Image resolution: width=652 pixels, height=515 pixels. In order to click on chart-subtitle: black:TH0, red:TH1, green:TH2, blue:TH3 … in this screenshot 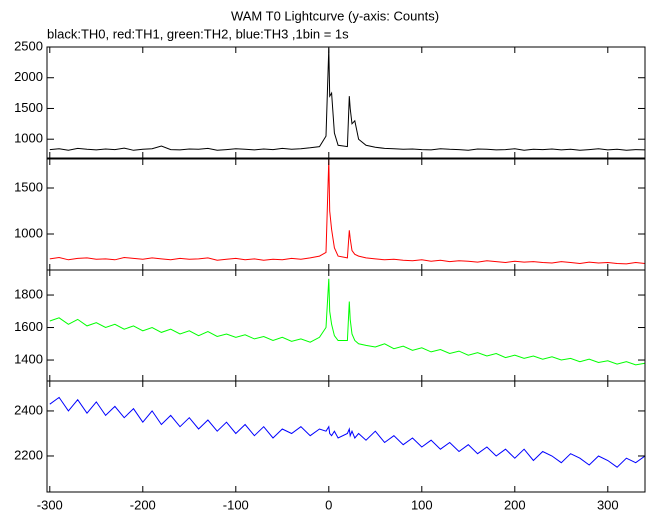, I will do `click(198, 33)`.